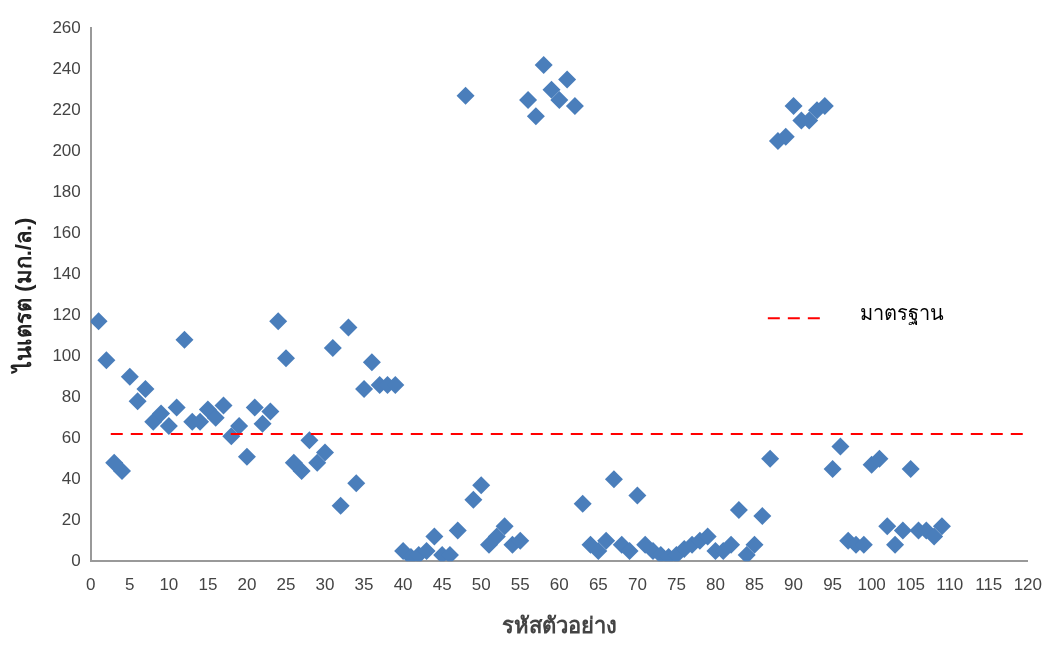 The image size is (1064, 664). Describe the element at coordinates (676, 585) in the screenshot. I see `x-tick-label: 75` at that location.